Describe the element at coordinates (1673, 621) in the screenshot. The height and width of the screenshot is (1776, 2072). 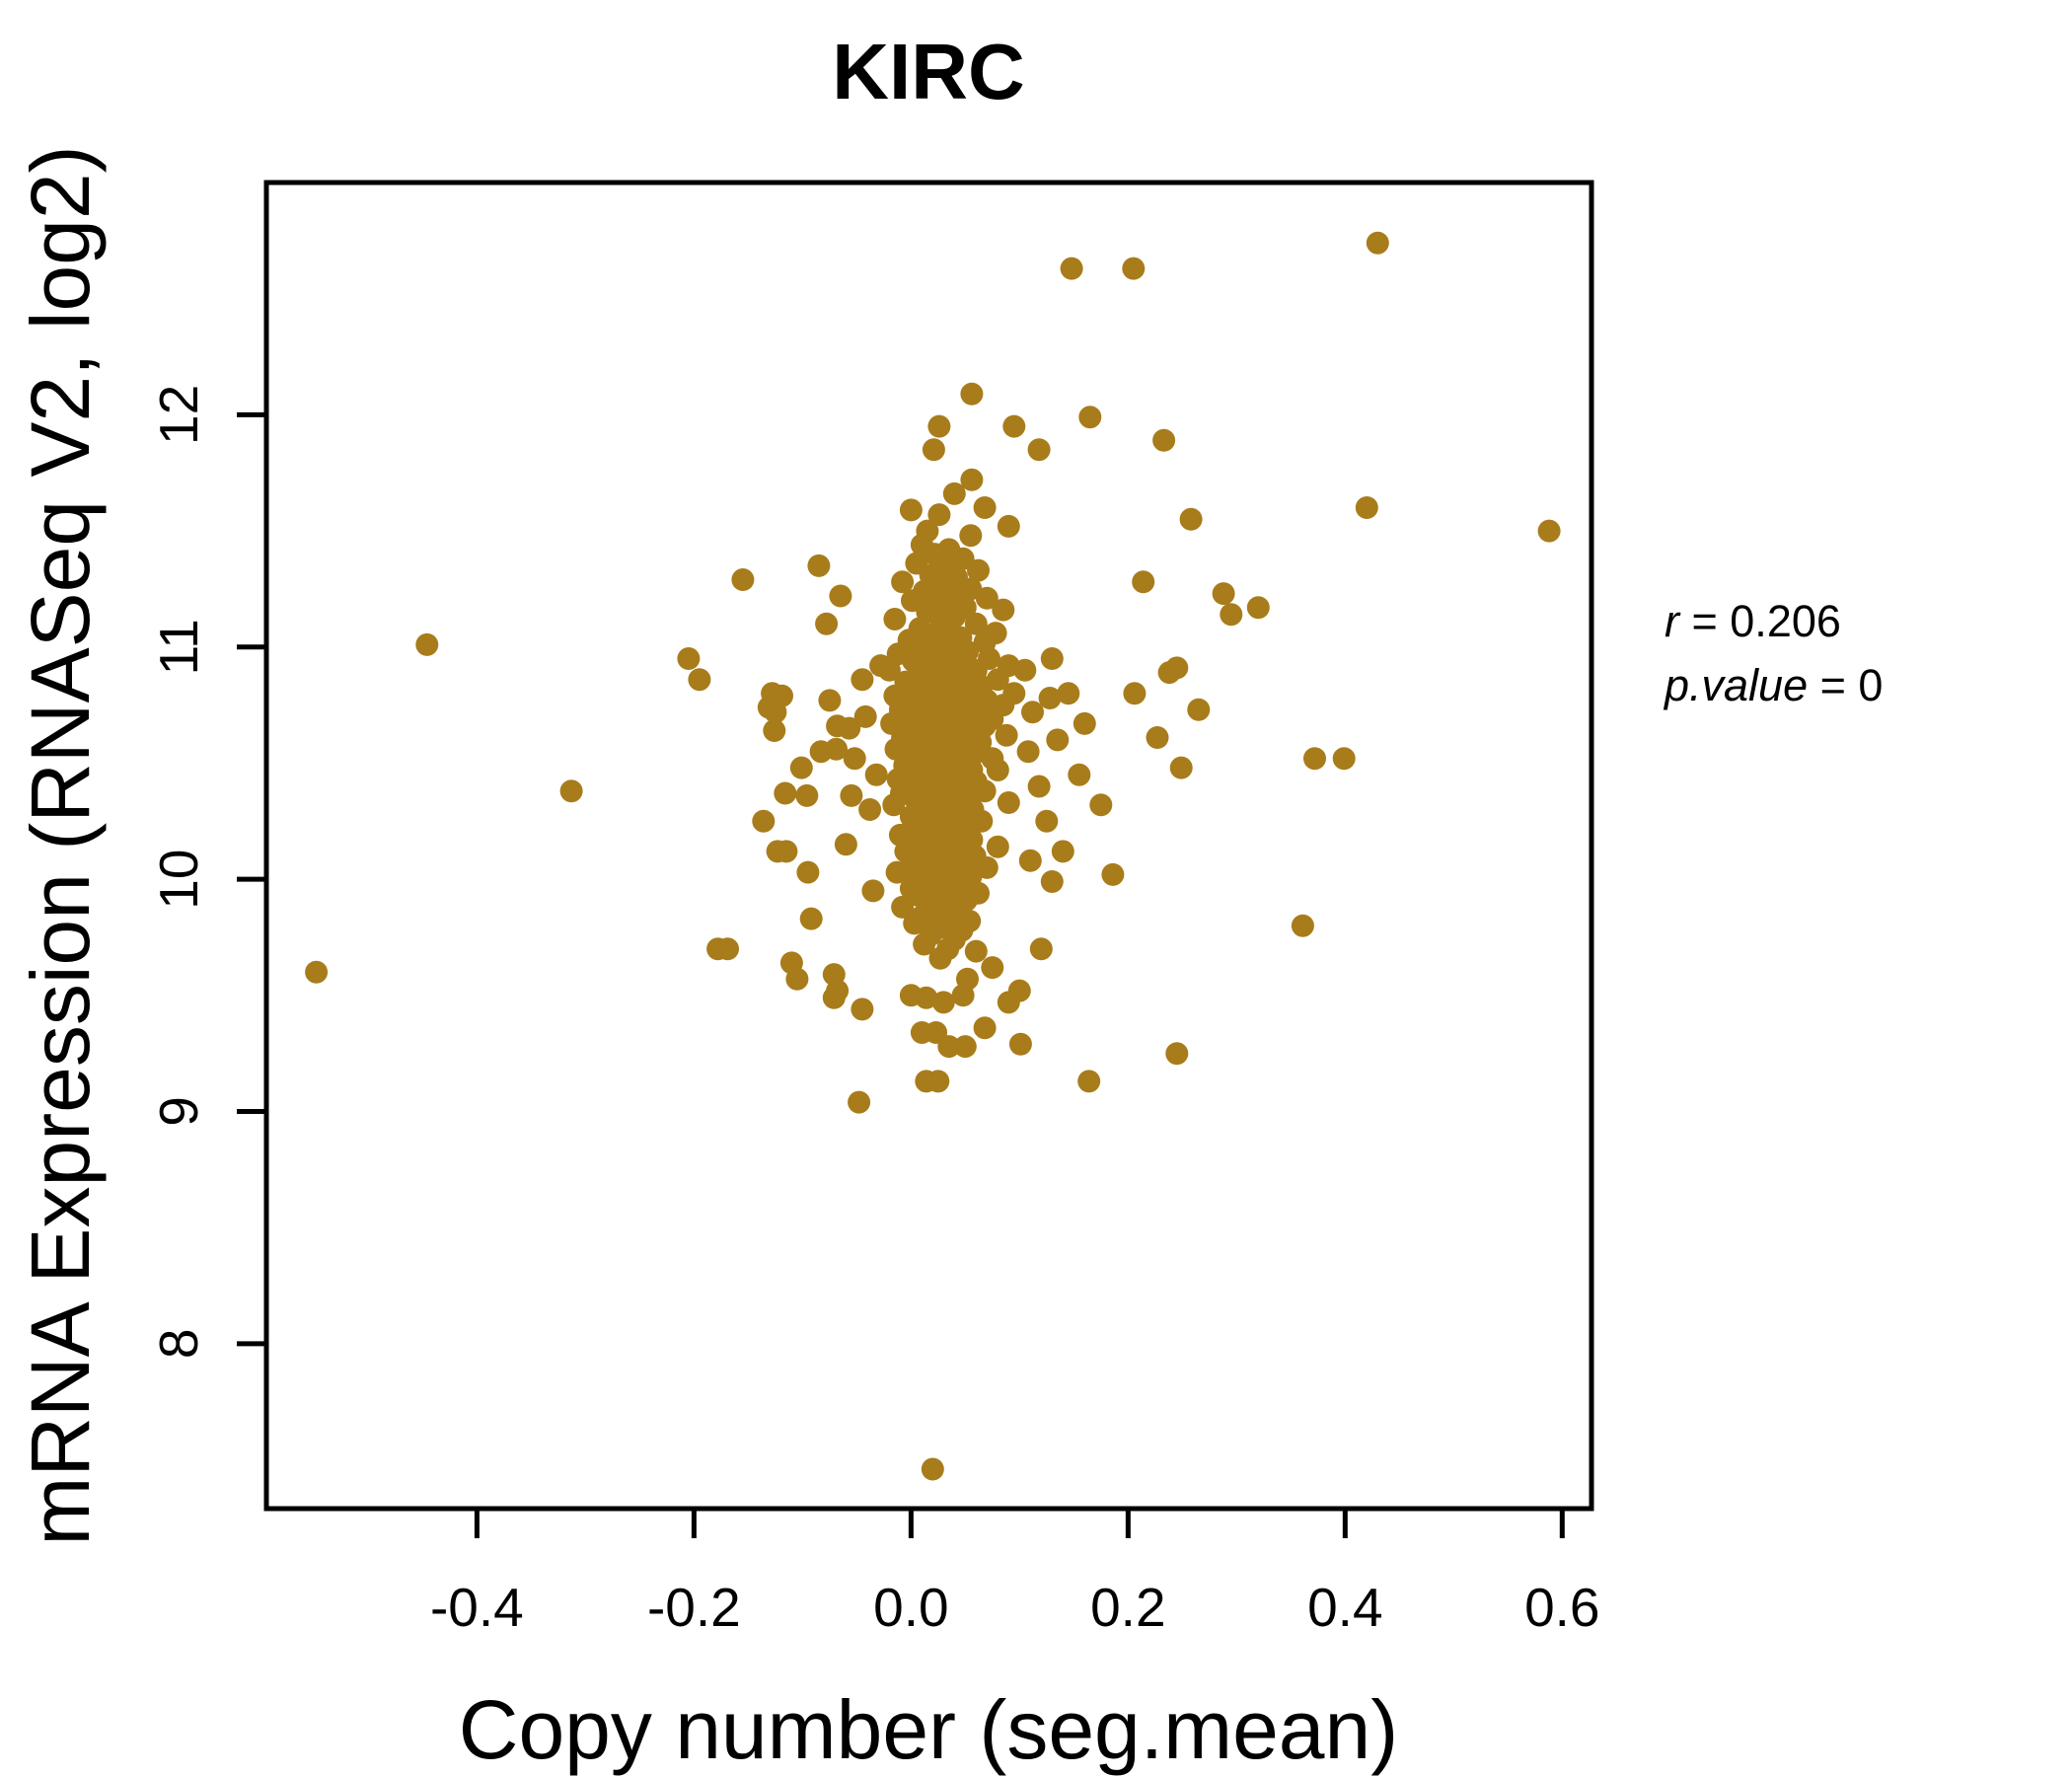
I see `r-variable: r` at that location.